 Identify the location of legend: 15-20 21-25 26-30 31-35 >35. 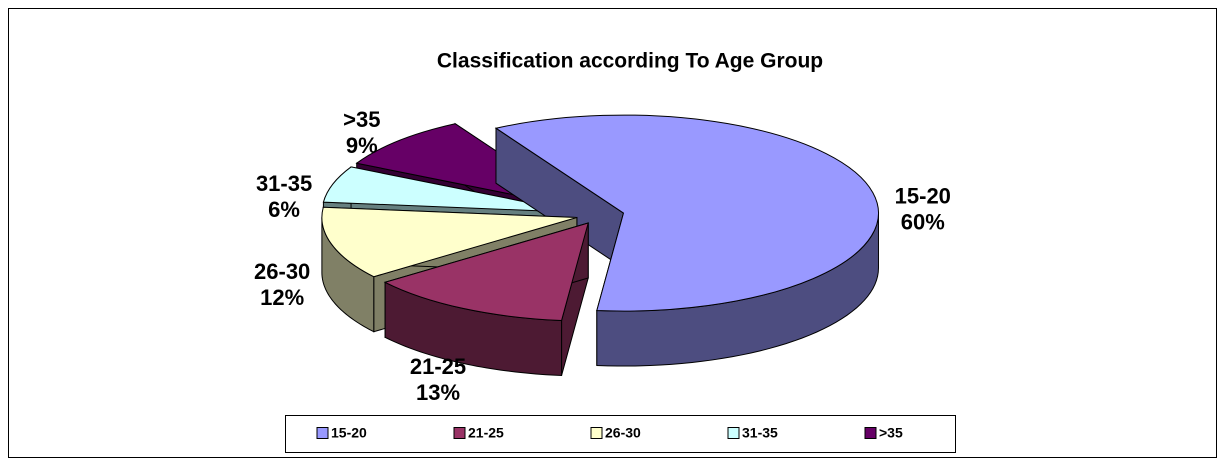
(609, 433).